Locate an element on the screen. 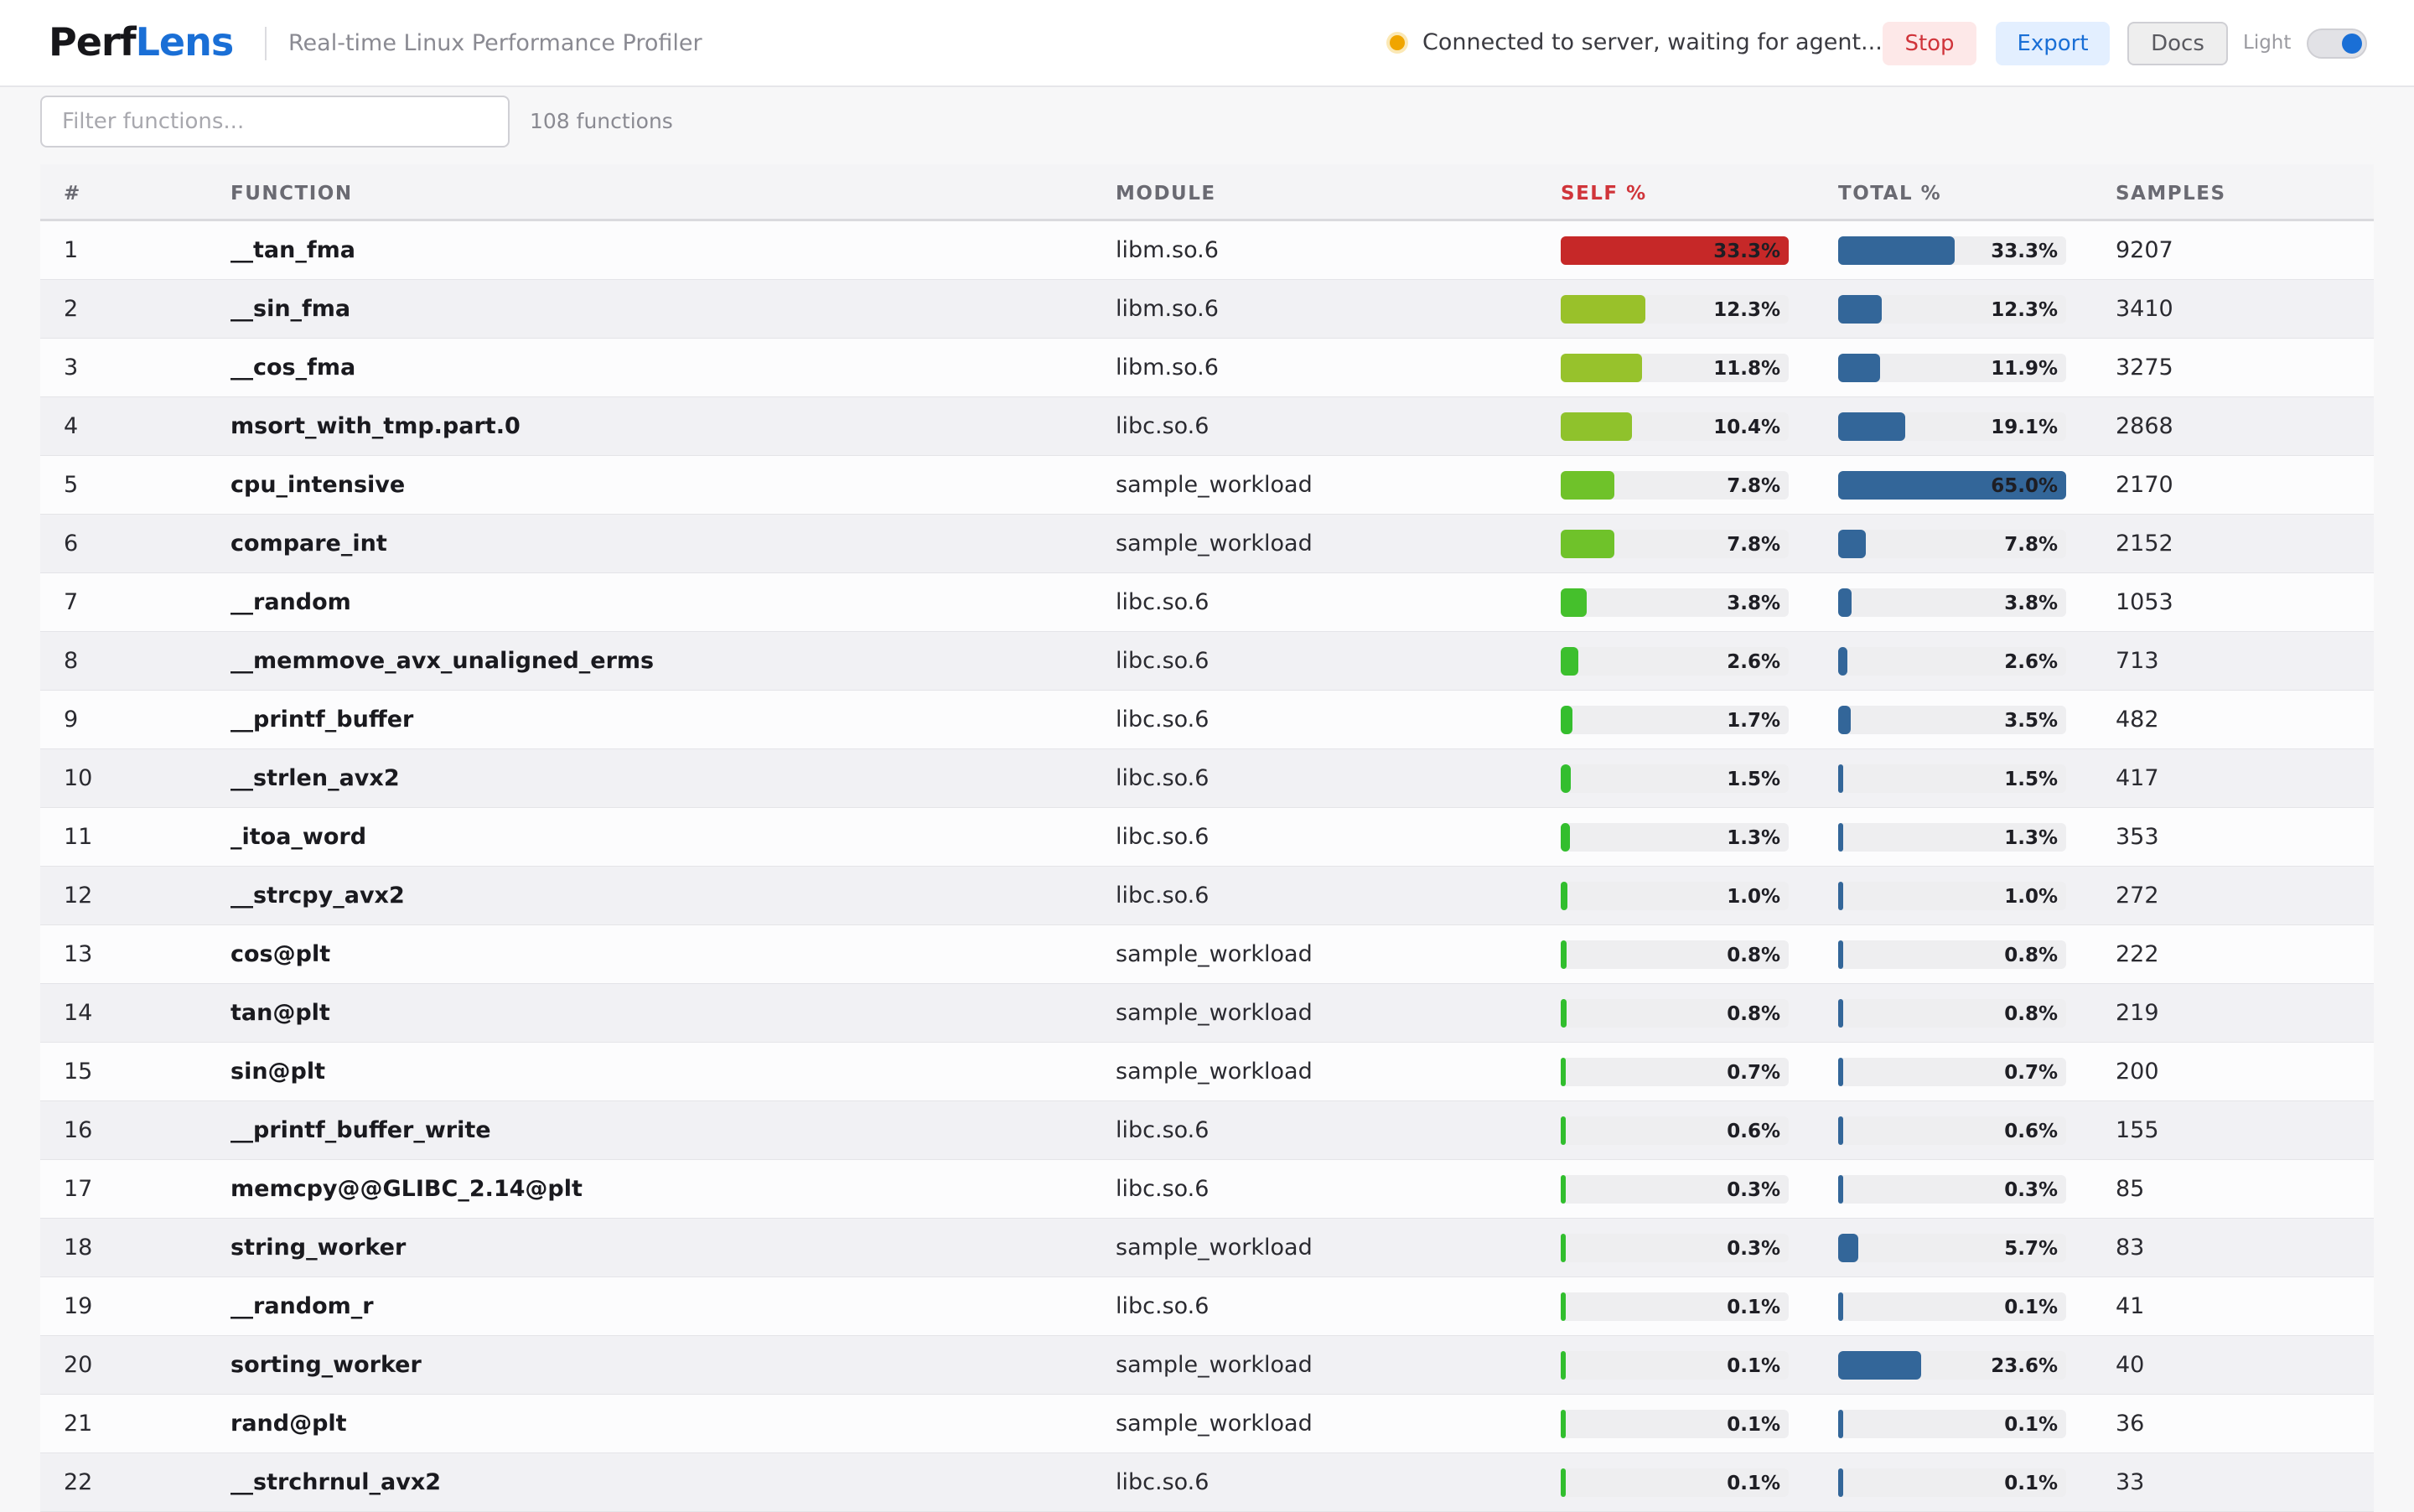 The height and width of the screenshot is (1512, 2414). table-row: 13 cos@plt sample_workload 0.8% 0.8% 222 is located at coordinates (1207, 954).